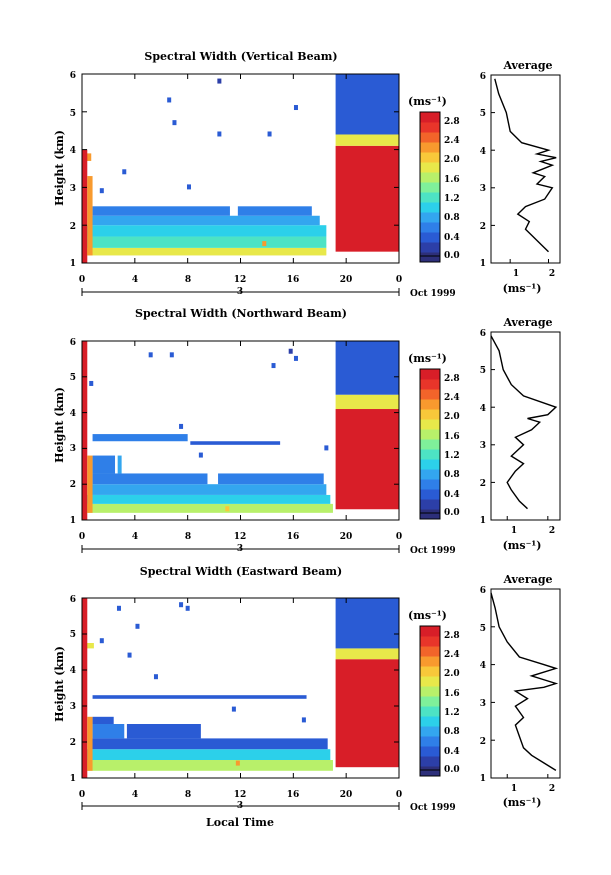 This screenshot has height=875, width=611. What do you see at coordinates (514, 789) in the screenshot?
I see `average-x-tick-label: 1` at bounding box center [514, 789].